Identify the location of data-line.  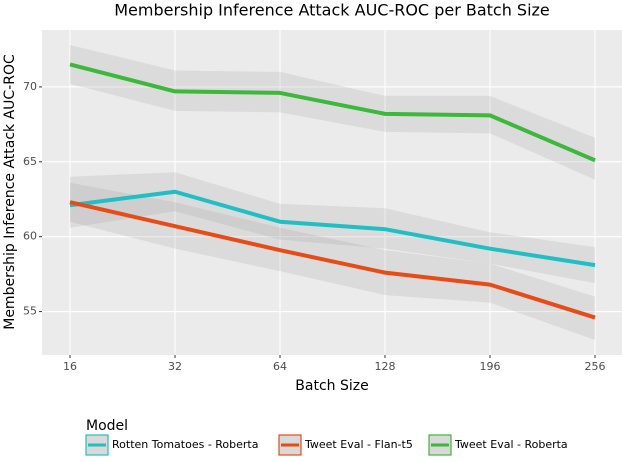
(332, 228).